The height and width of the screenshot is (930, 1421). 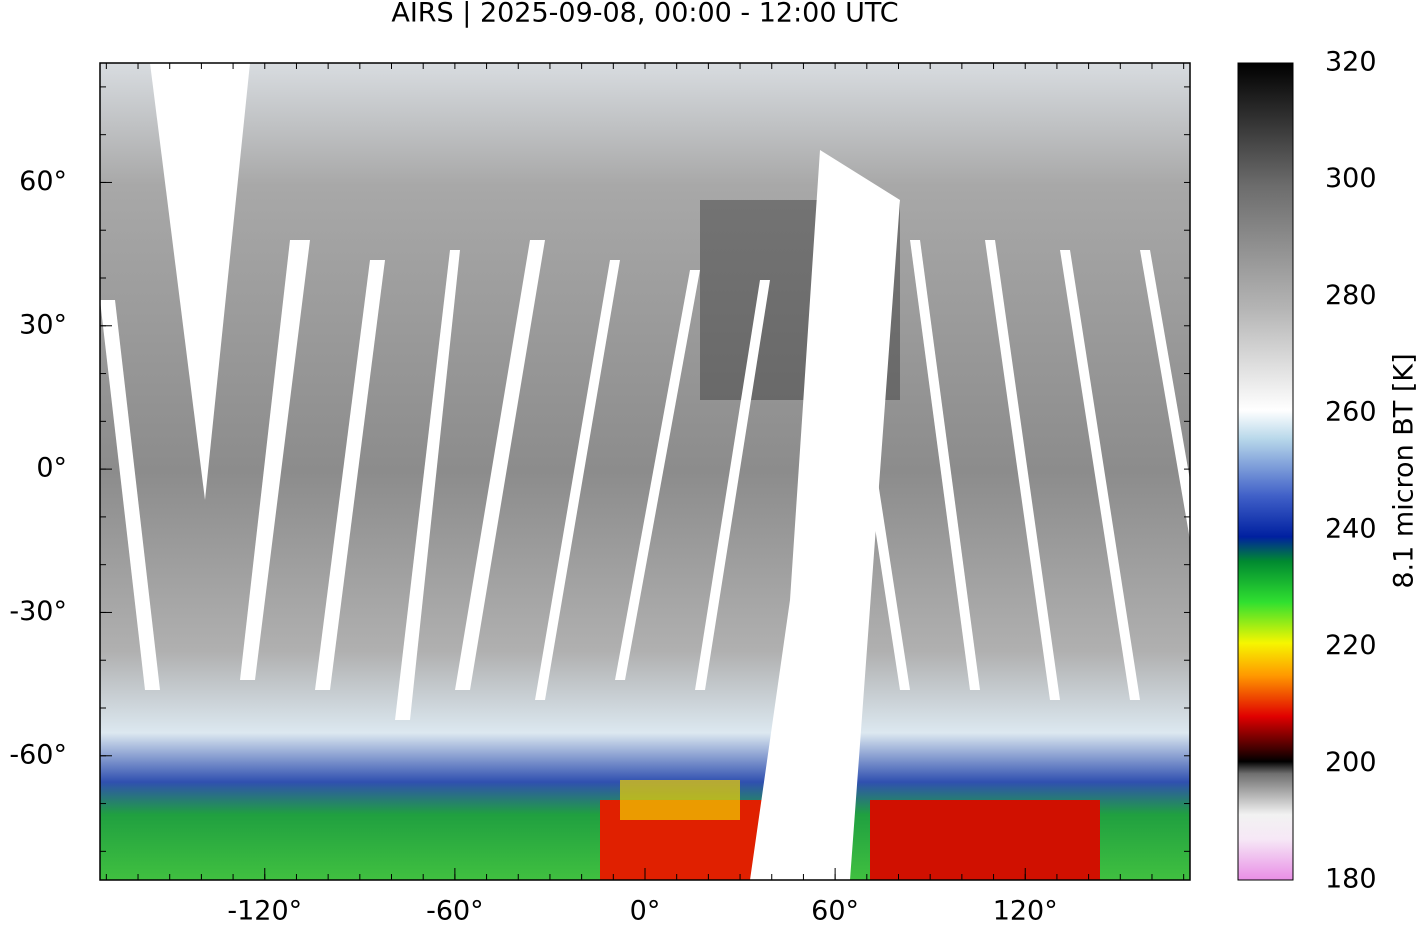 I want to click on colorbar-tick-label: 240, so click(x=1351, y=528).